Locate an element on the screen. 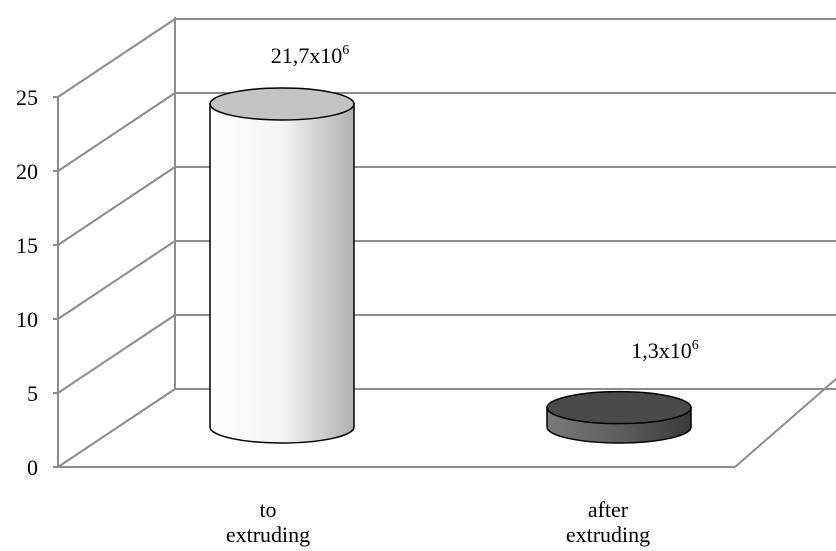  bar-body is located at coordinates (282, 273).